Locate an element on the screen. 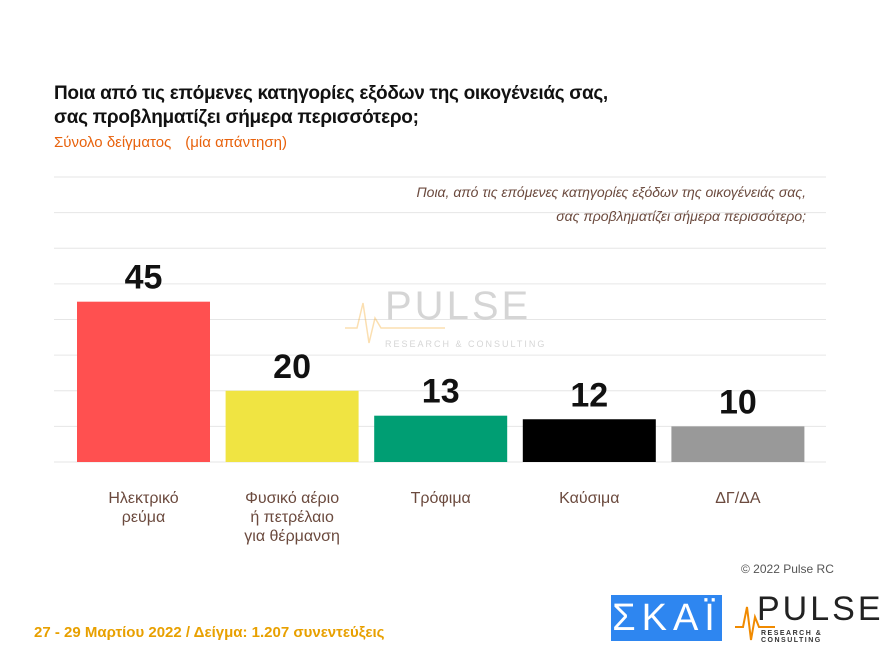 The image size is (880, 660). title-line-2: σας προβληματίζει σήμερα περισσότερο; is located at coordinates (236, 117).